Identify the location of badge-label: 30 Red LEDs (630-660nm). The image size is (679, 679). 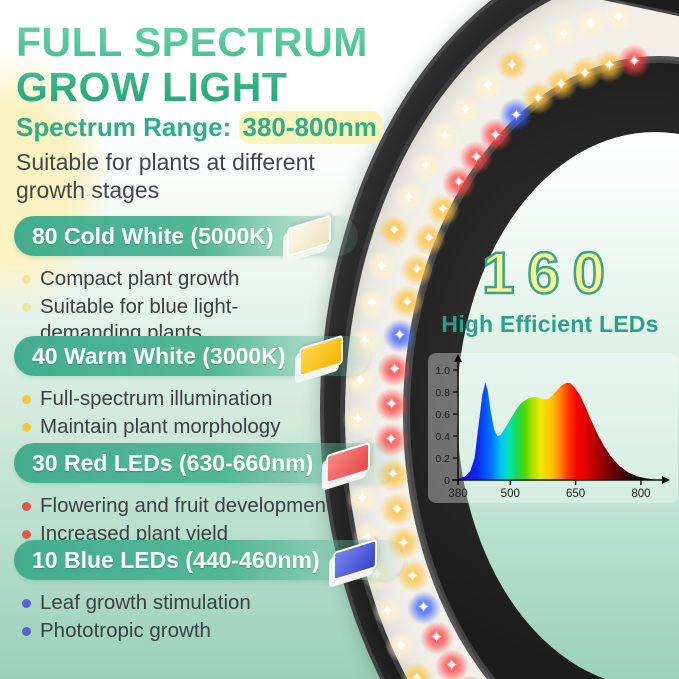
(173, 462).